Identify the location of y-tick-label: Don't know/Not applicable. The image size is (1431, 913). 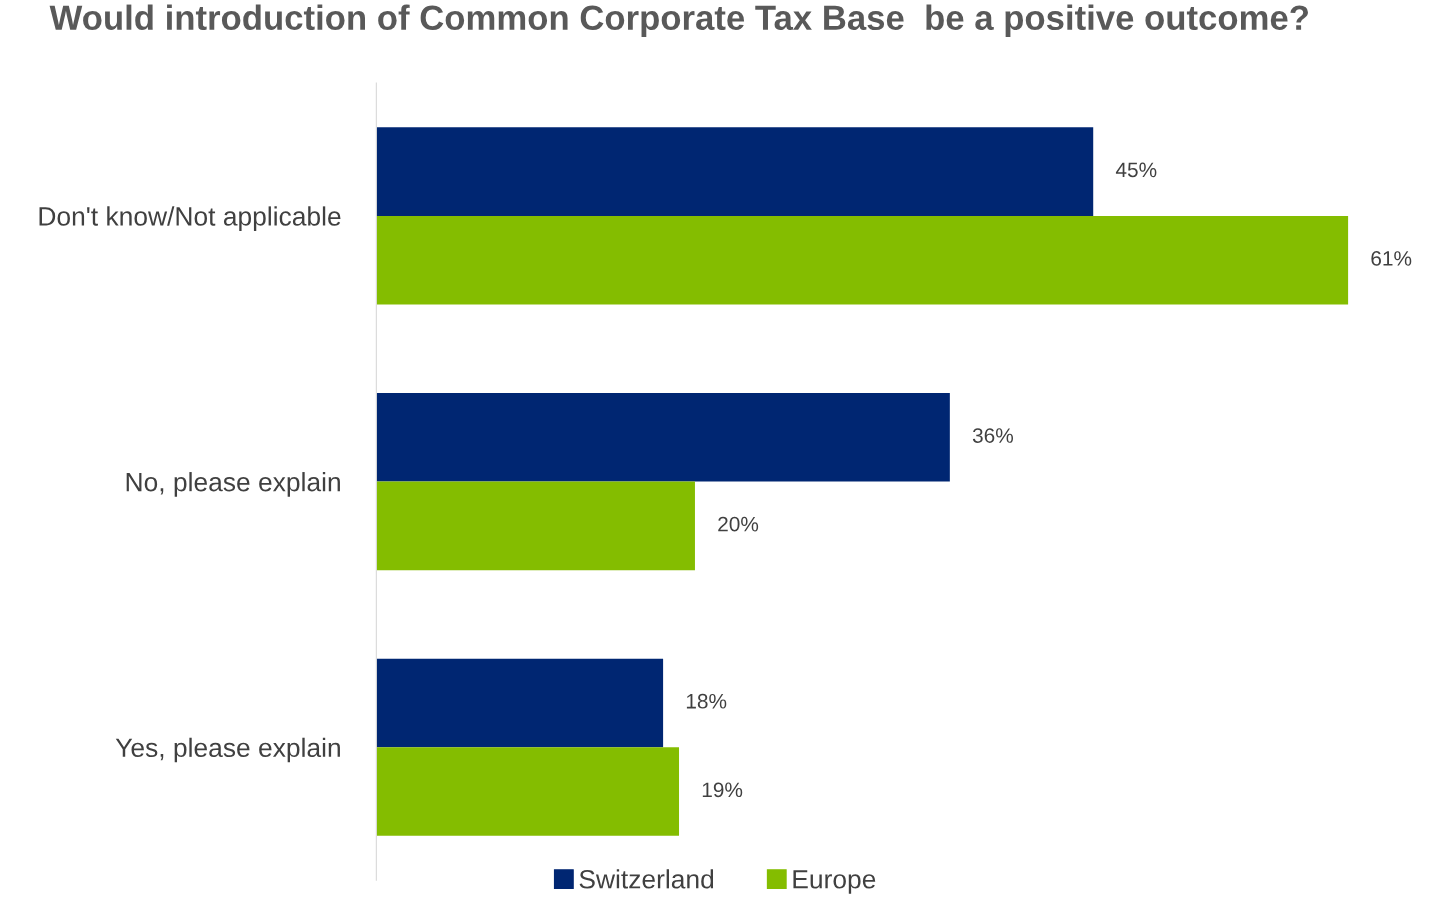
(190, 218).